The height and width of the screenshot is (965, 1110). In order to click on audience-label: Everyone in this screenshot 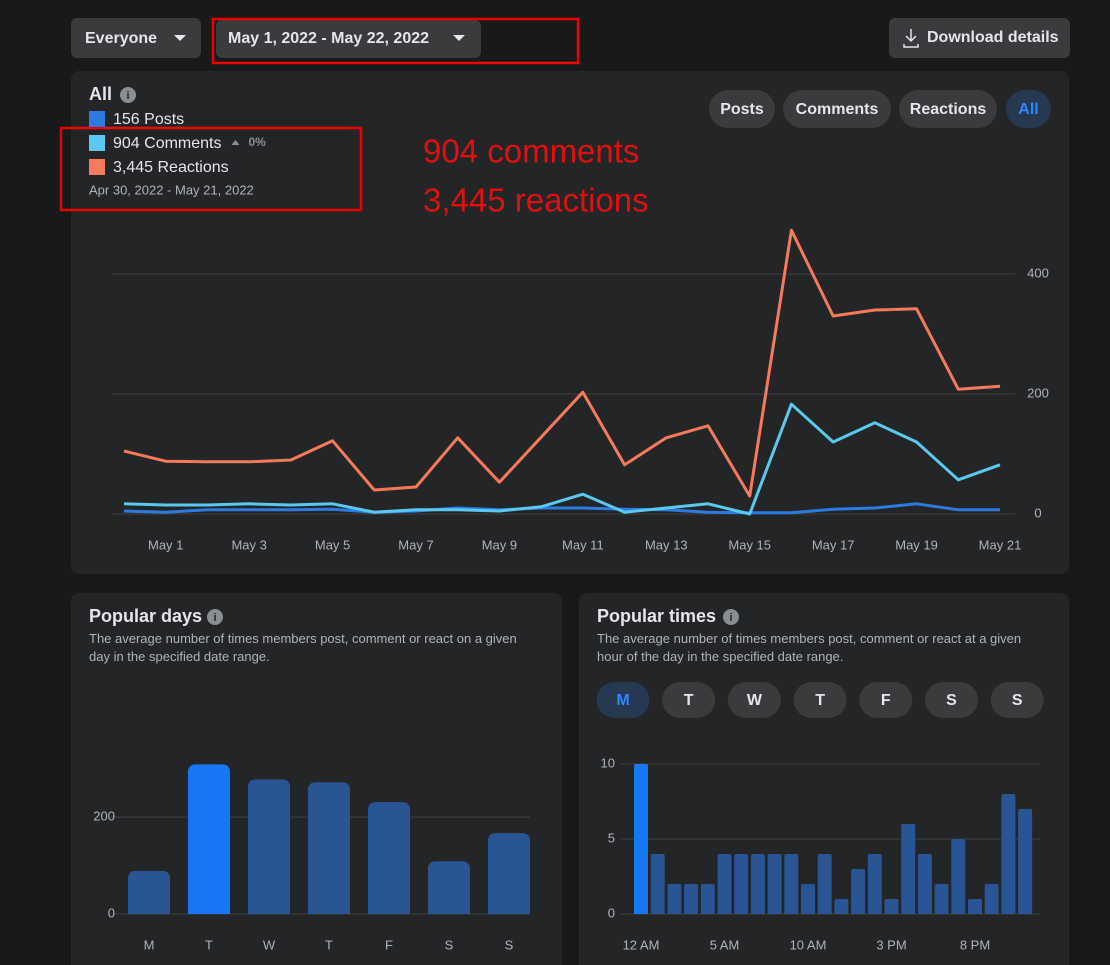, I will do `click(121, 38)`.